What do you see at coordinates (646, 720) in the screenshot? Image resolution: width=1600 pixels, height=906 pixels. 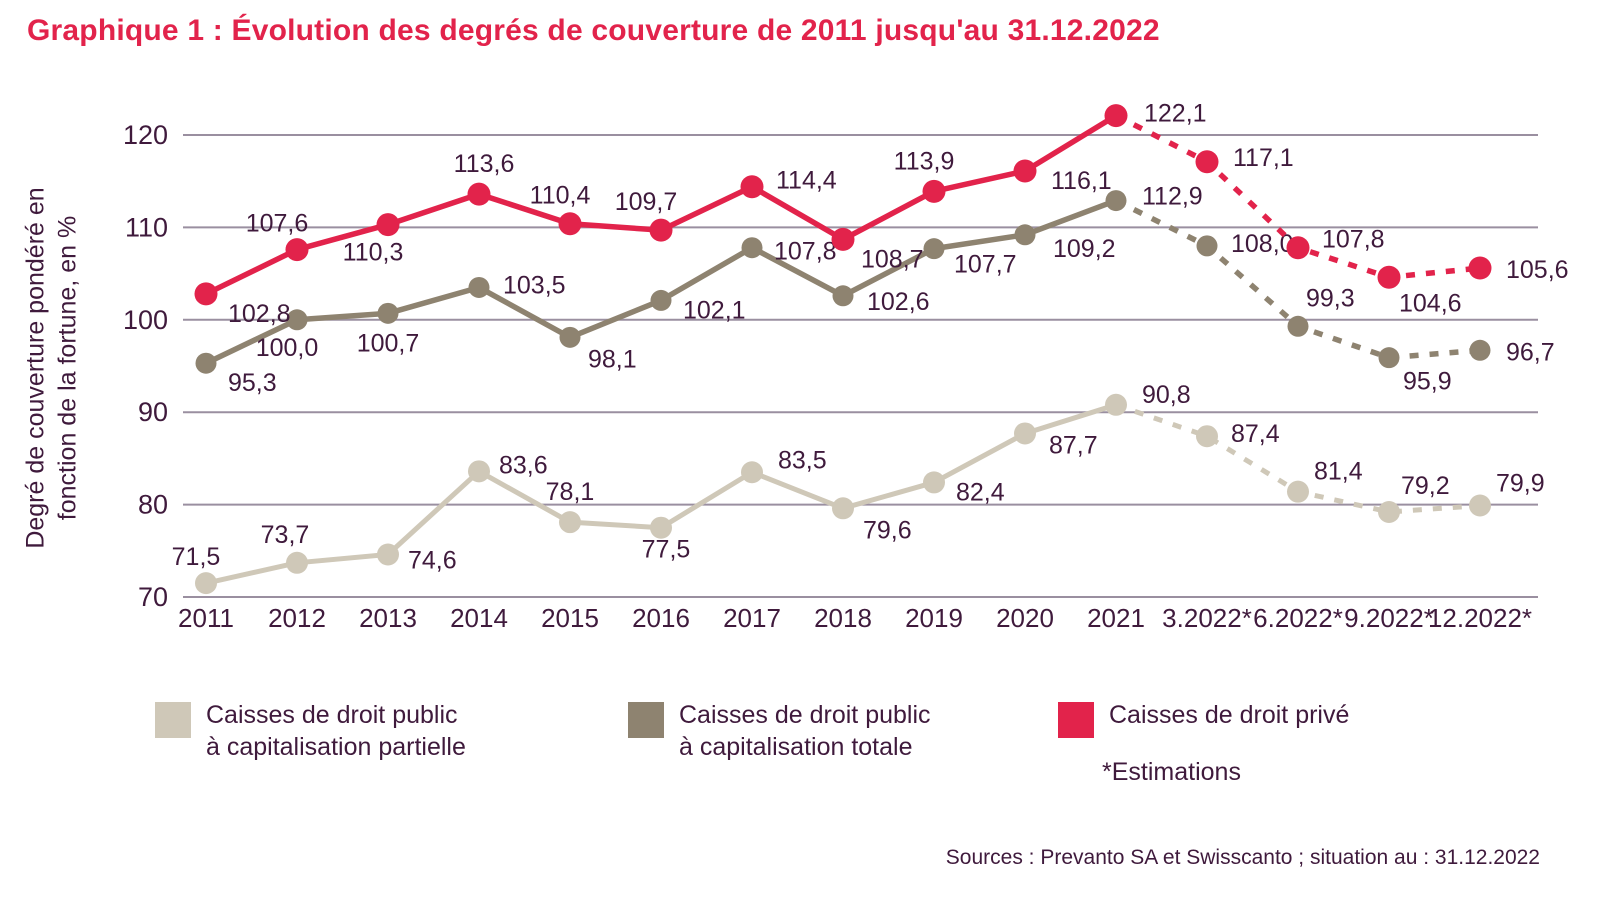 I see `legend-swatch-totale-icon` at bounding box center [646, 720].